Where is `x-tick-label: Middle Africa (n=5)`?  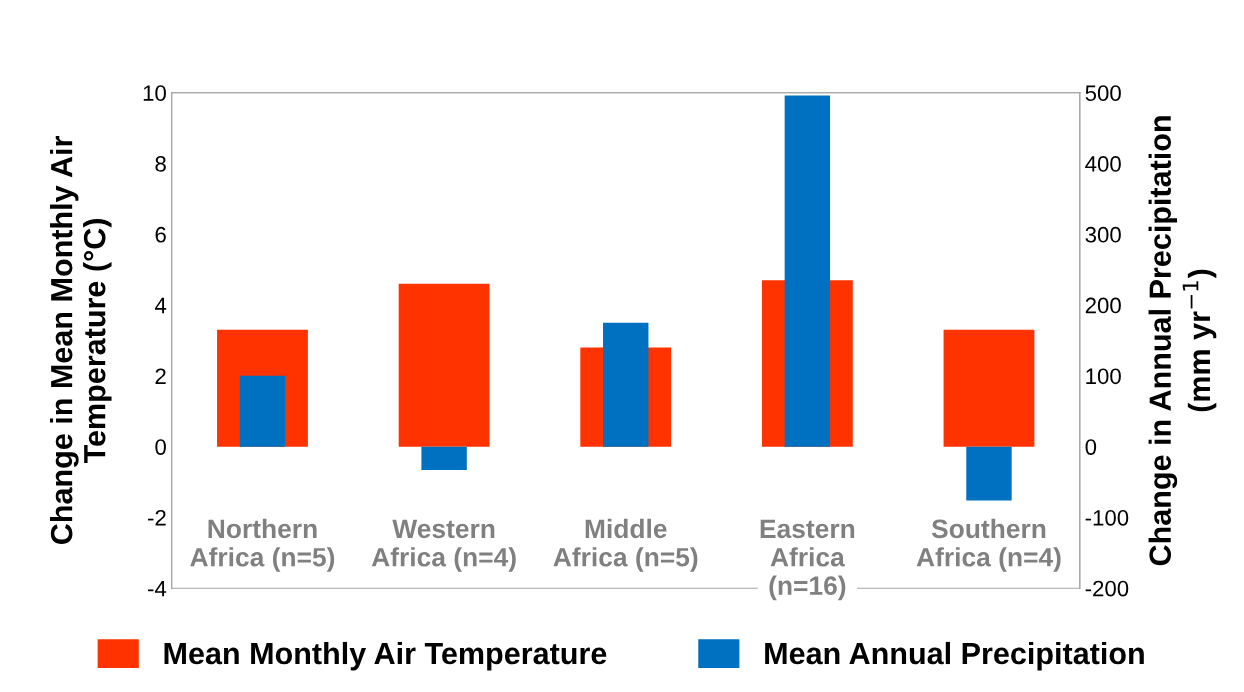
x-tick-label: Middle Africa (n=5) is located at coordinates (625, 545).